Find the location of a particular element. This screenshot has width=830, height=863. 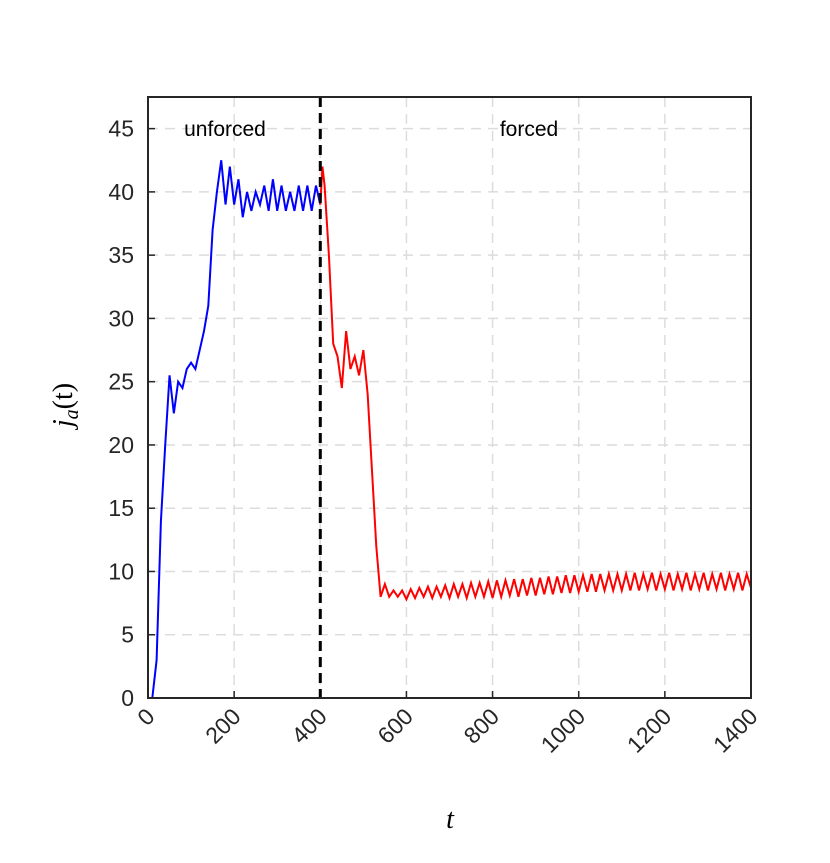

series-label: unforced is located at coordinates (225, 129).